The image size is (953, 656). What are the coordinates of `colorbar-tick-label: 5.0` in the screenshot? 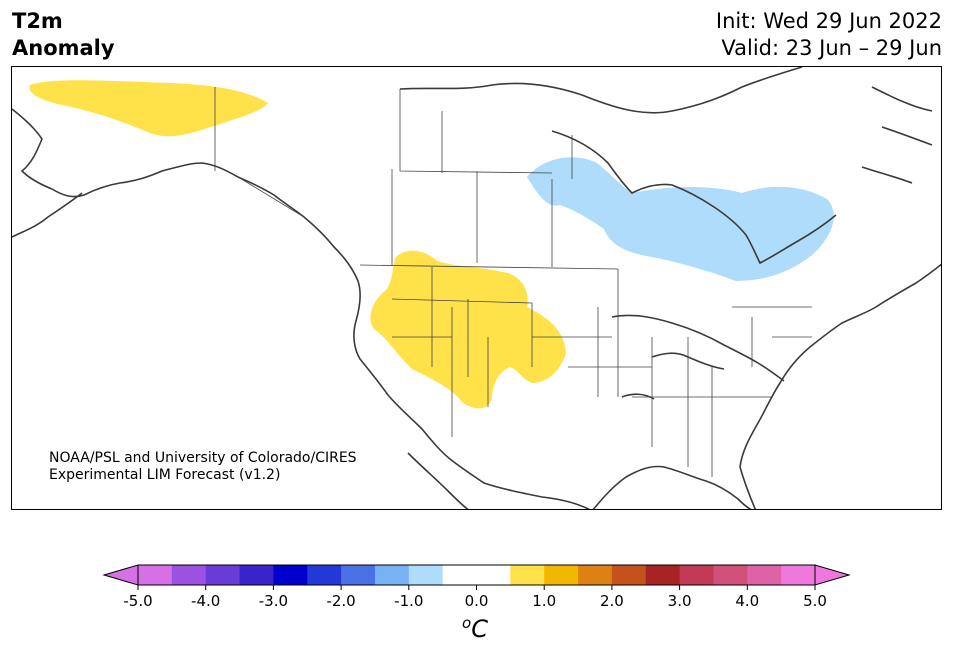 It's located at (815, 601).